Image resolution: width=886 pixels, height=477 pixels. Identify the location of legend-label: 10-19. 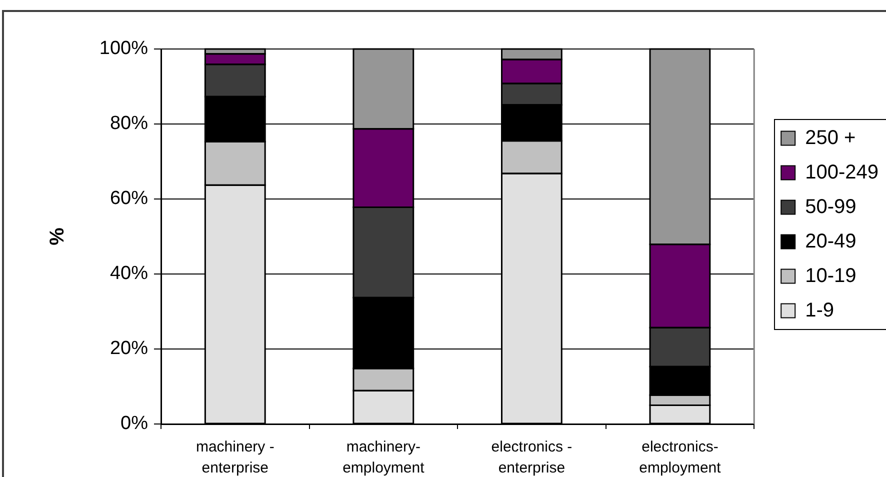
(830, 275).